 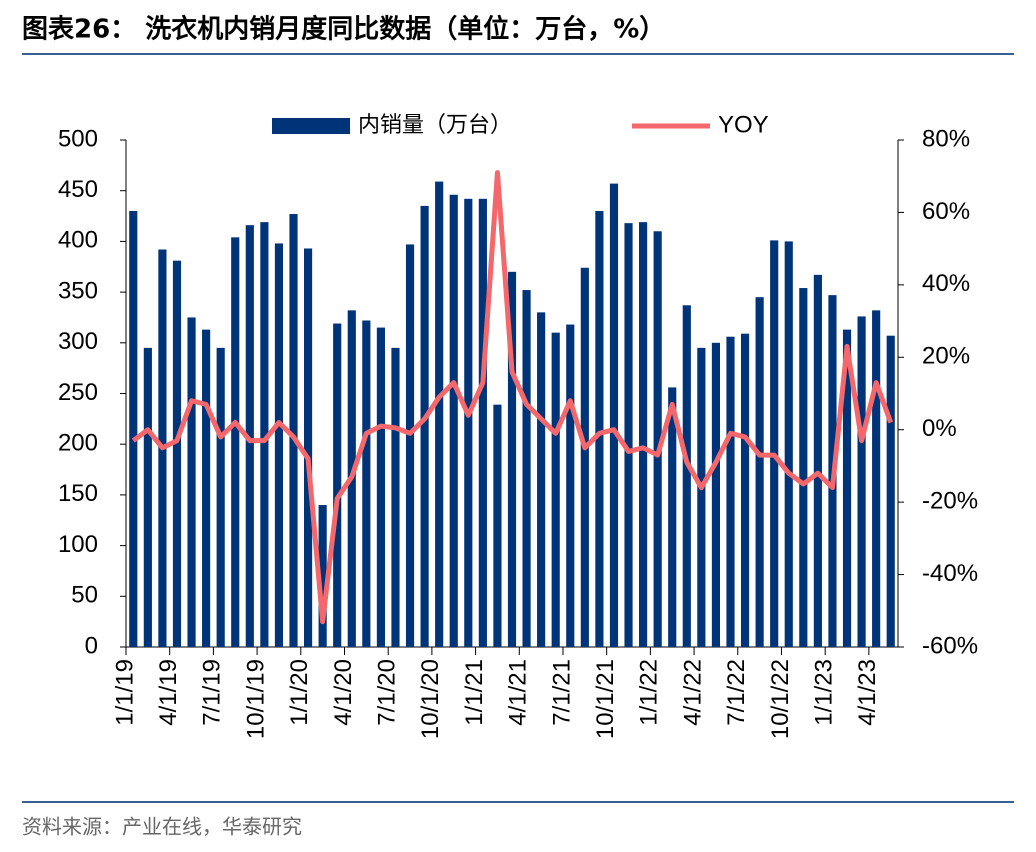 I want to click on x-tick-label: 1/1/19, so click(x=124, y=692).